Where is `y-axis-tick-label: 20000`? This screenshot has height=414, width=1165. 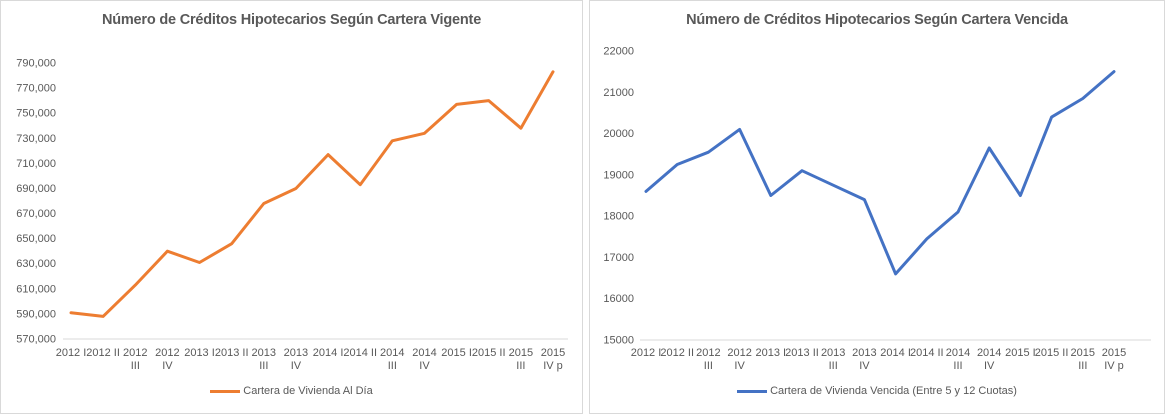
y-axis-tick-label: 20000 is located at coordinates (618, 134).